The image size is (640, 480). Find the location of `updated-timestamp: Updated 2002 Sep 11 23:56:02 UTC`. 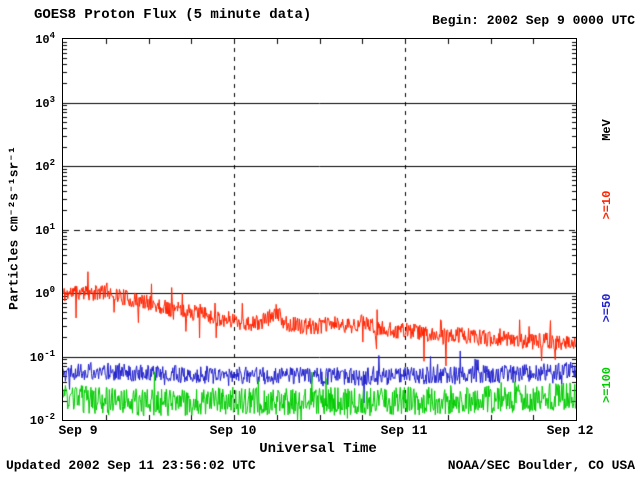

updated-timestamp: Updated 2002 Sep 11 23:56:02 UTC is located at coordinates (131, 465).